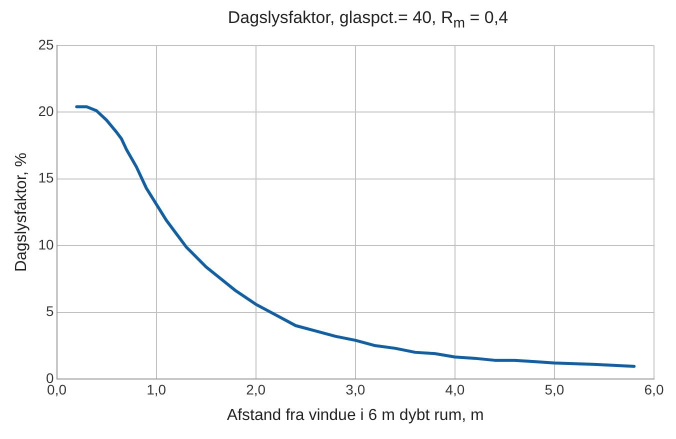 Image resolution: width=676 pixels, height=439 pixels. I want to click on x-tick-label: 3,0, so click(356, 389).